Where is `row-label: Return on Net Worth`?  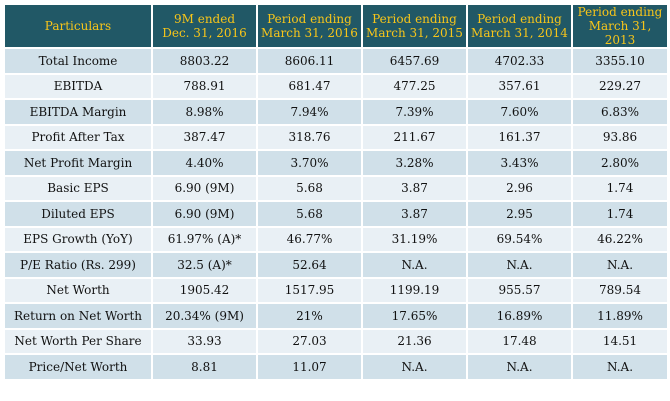
row-label: Return on Net Worth is located at coordinates (78, 316).